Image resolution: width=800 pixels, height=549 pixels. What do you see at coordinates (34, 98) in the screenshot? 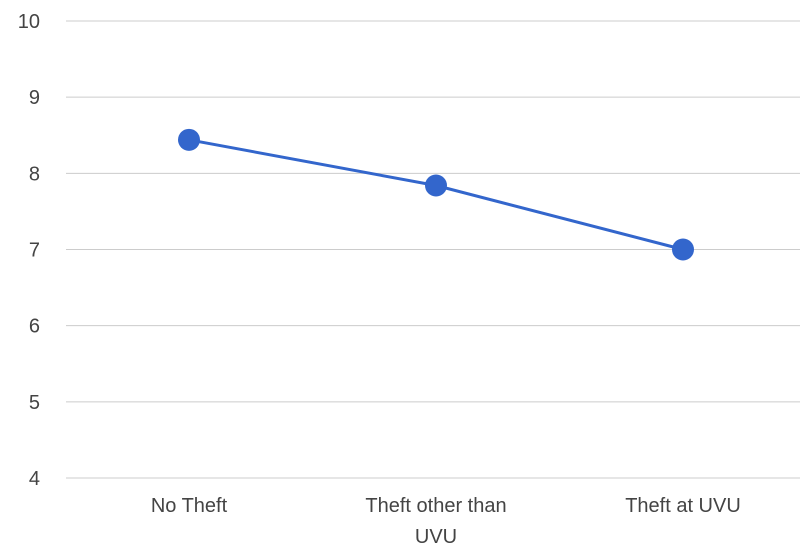
I see `y-tick-label: 9` at bounding box center [34, 98].